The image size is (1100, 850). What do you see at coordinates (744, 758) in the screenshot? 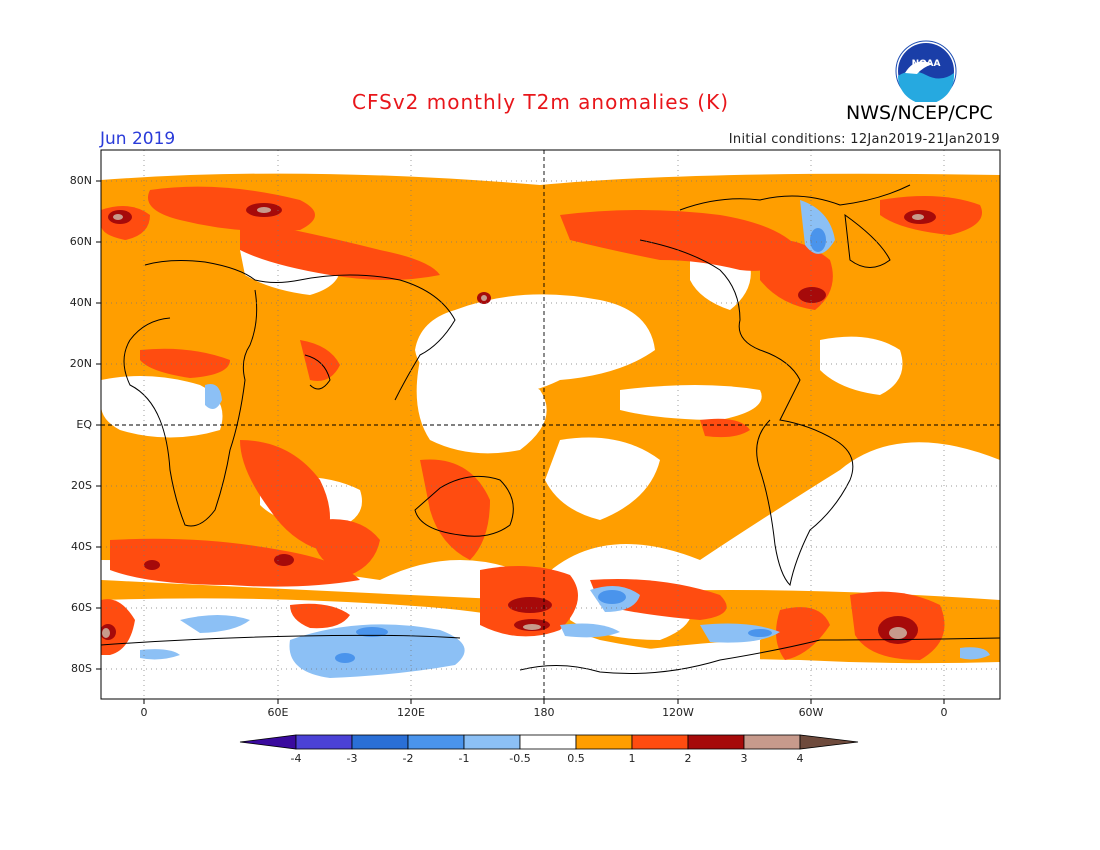
I see `colorbar-label: 3` at bounding box center [744, 758].